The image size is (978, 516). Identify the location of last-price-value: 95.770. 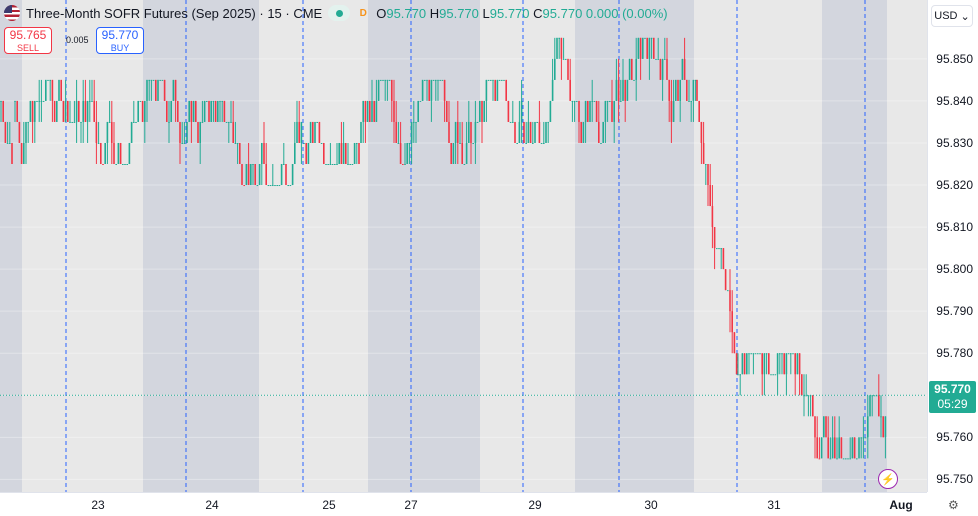
(952, 389).